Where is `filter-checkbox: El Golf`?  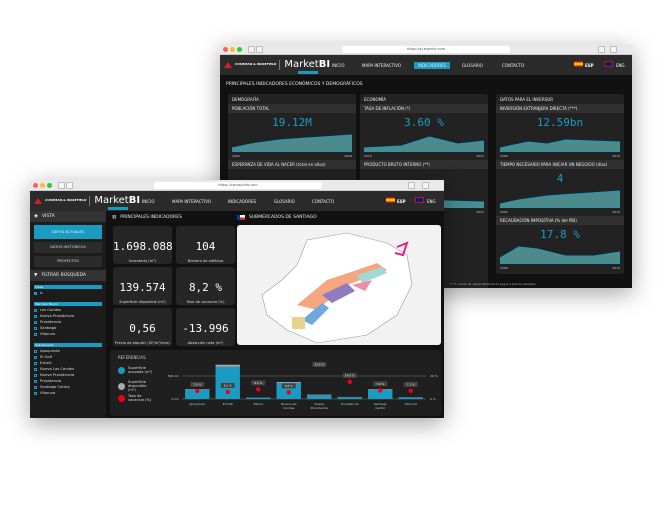 filter-checkbox: El Golf is located at coordinates (70, 357).